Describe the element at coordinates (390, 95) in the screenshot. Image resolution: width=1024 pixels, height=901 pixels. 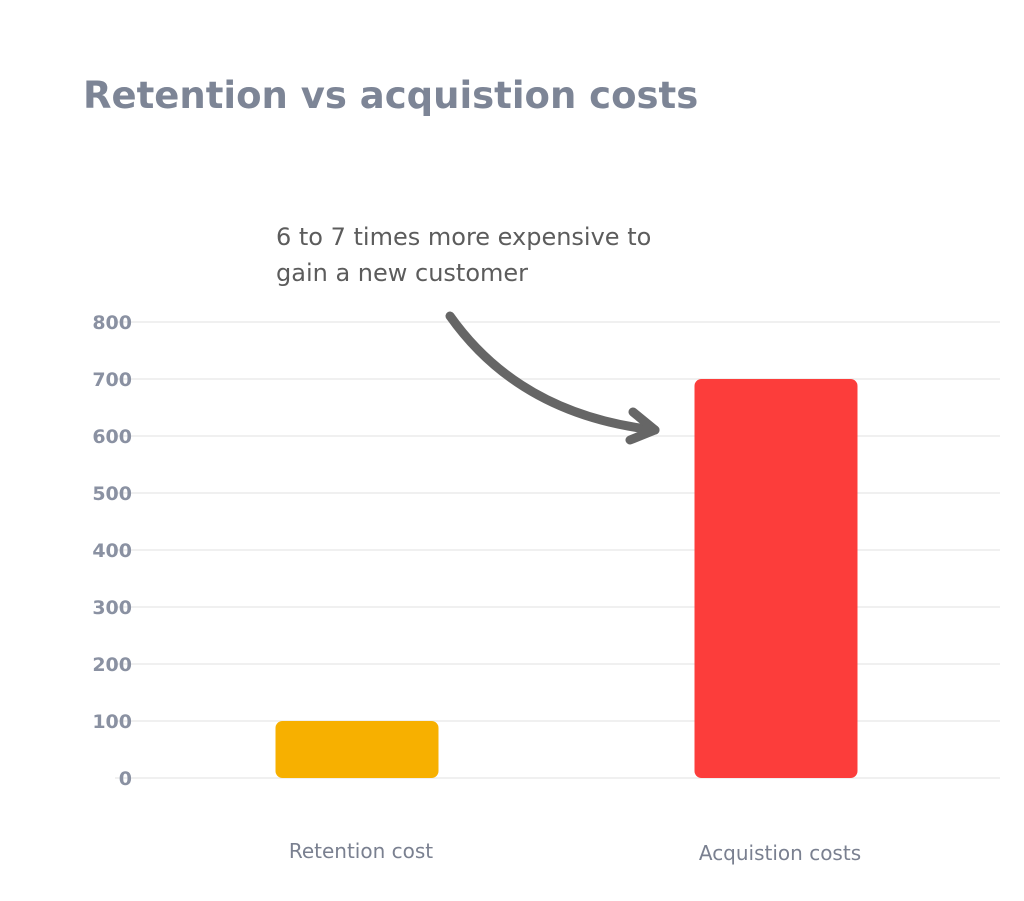
I see `chart-title: Retention vs acquistion costs` at that location.